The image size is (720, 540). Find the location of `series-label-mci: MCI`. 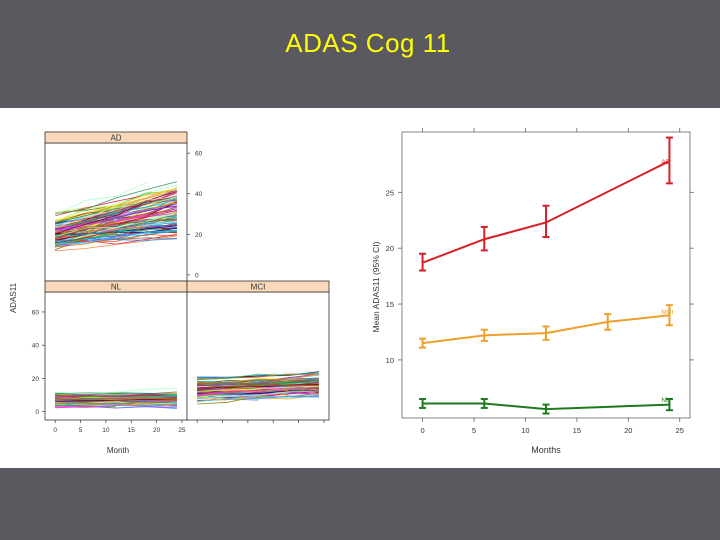

series-label-mci: MCI is located at coordinates (667, 312).